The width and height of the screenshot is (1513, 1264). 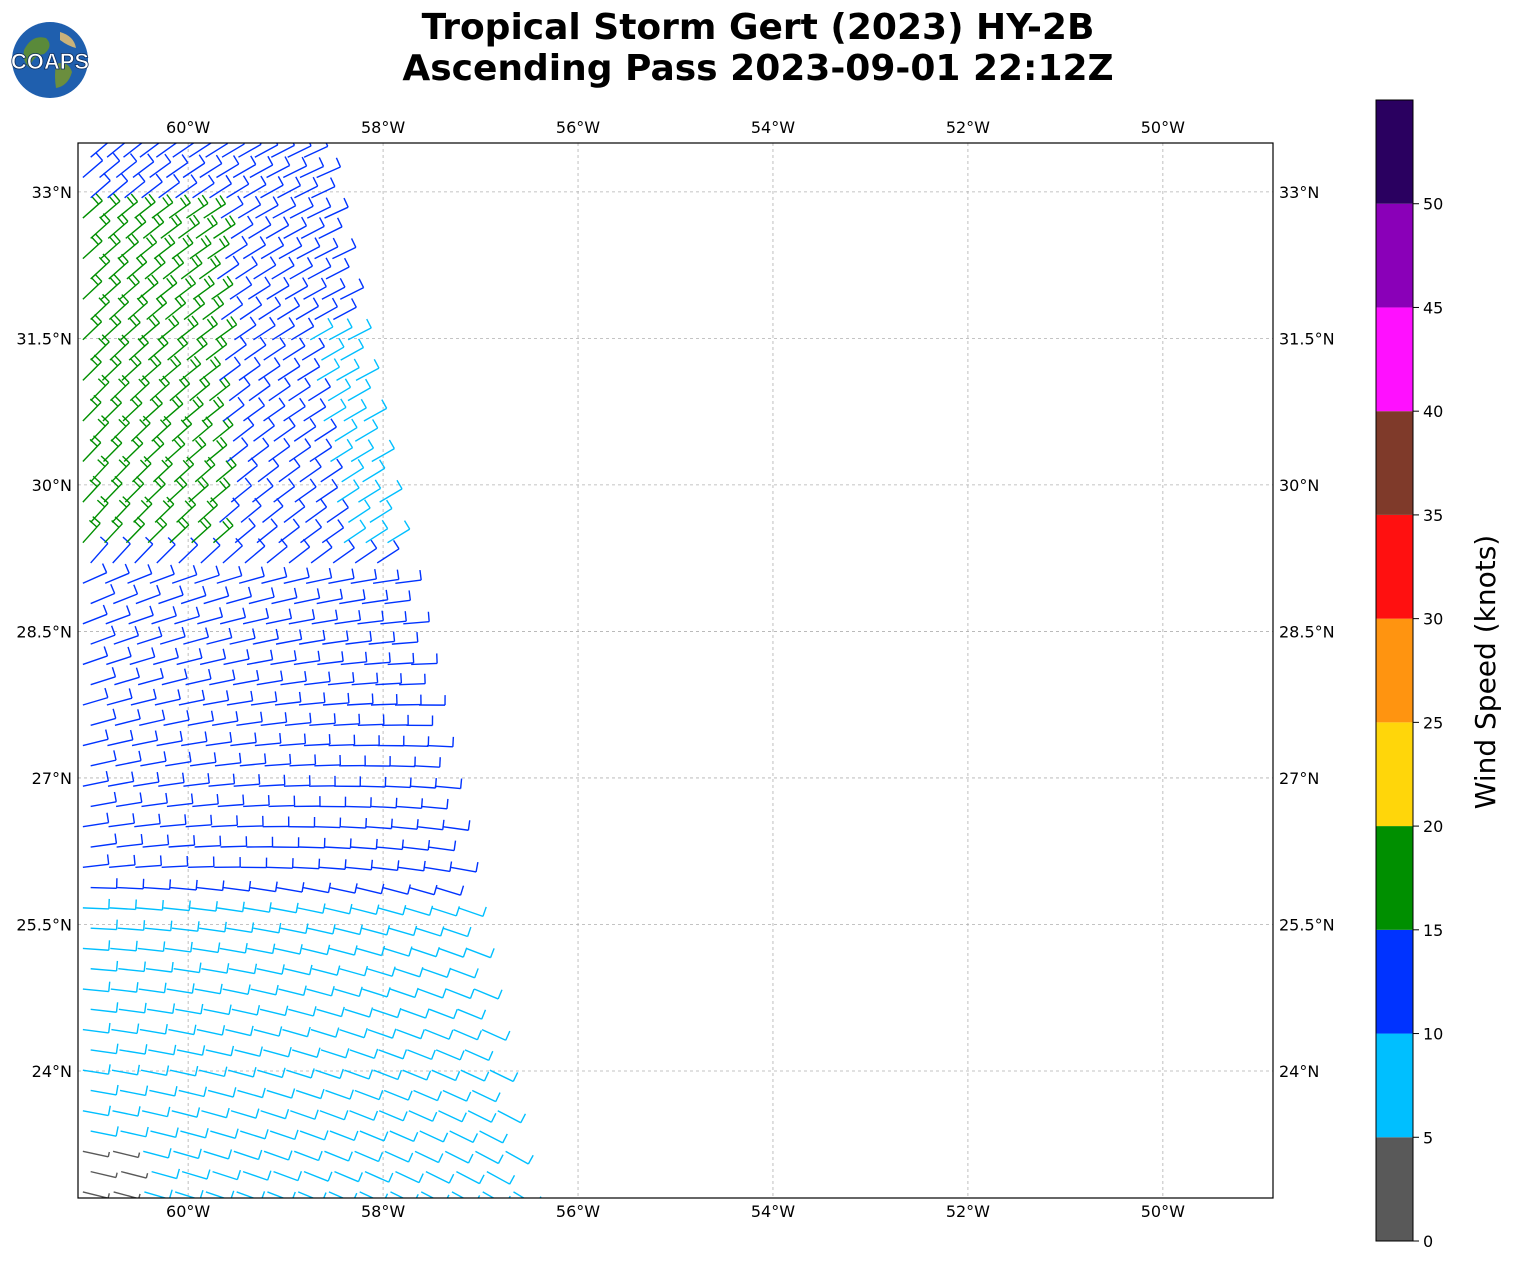 I want to click on lon-tick-label-top: 50°W, so click(x=1163, y=127).